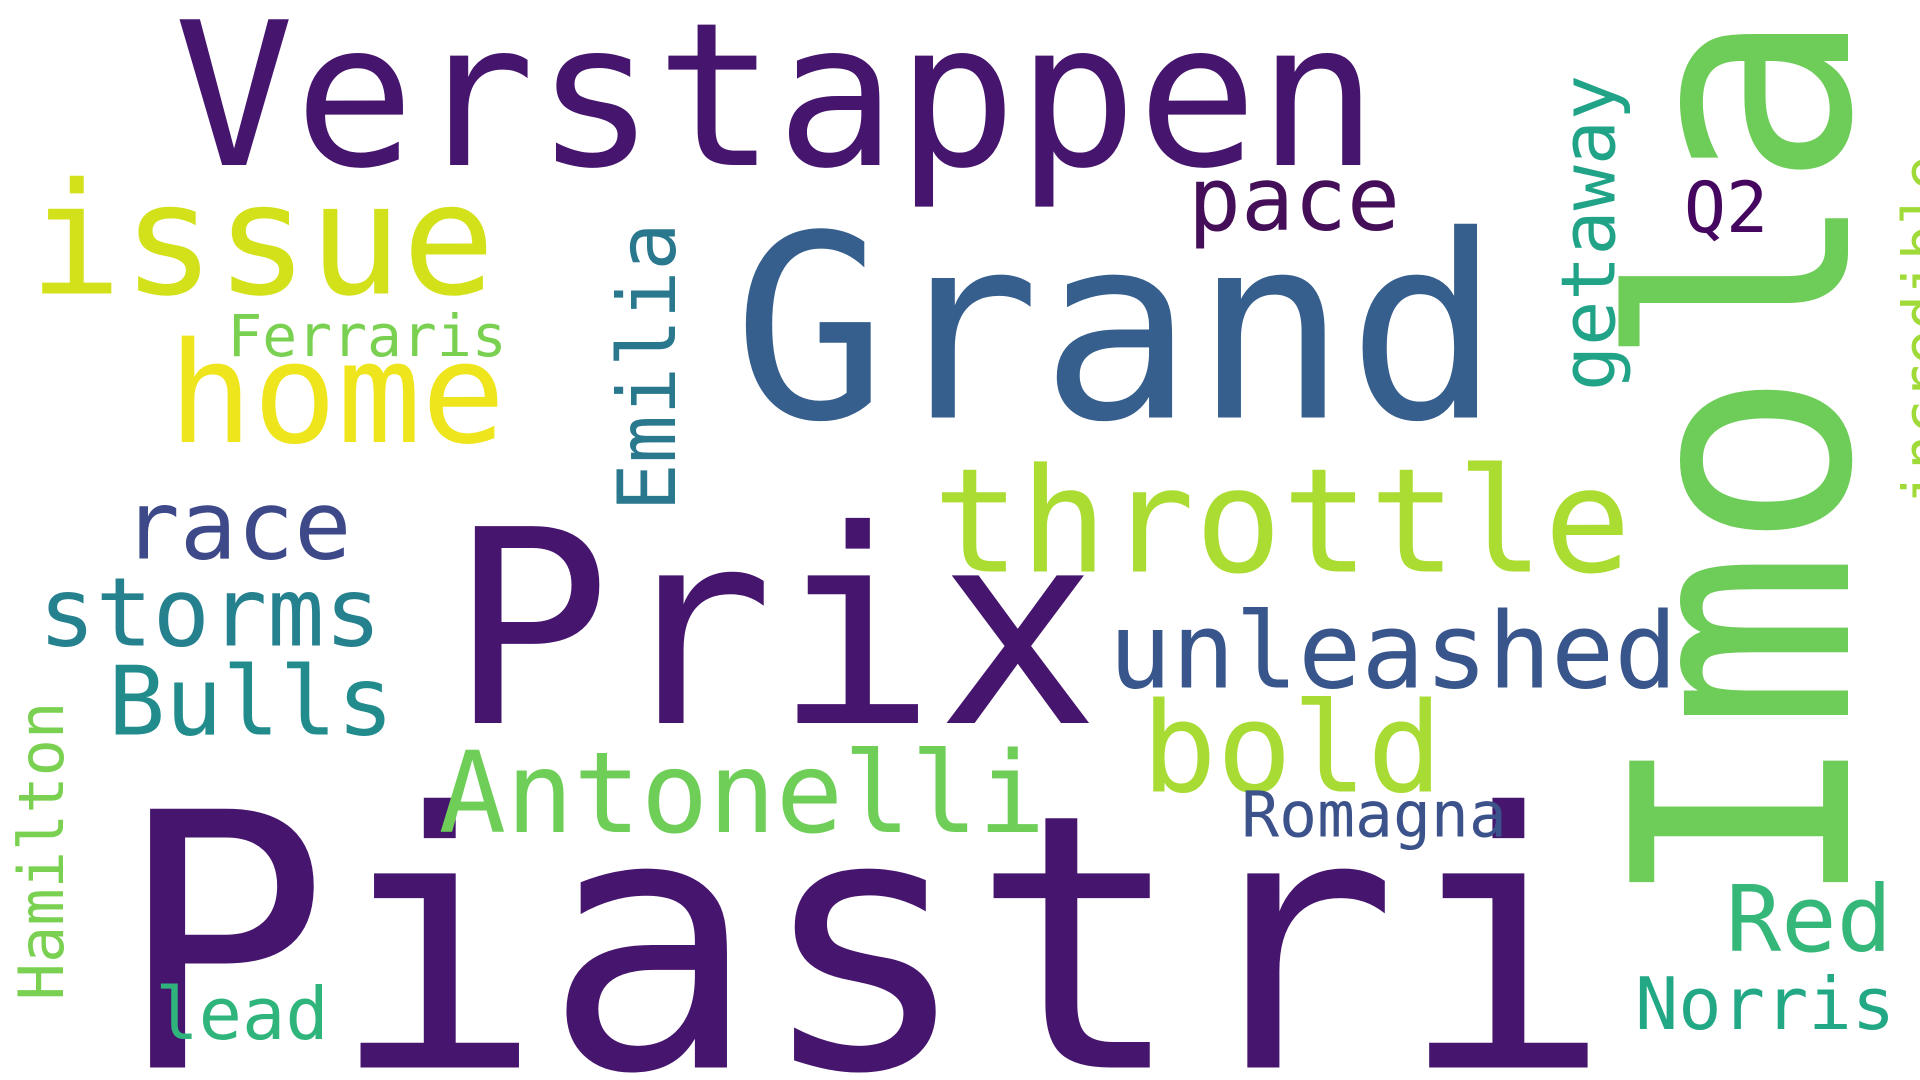  What do you see at coordinates (262, 240) in the screenshot?
I see `word-issue: issue` at bounding box center [262, 240].